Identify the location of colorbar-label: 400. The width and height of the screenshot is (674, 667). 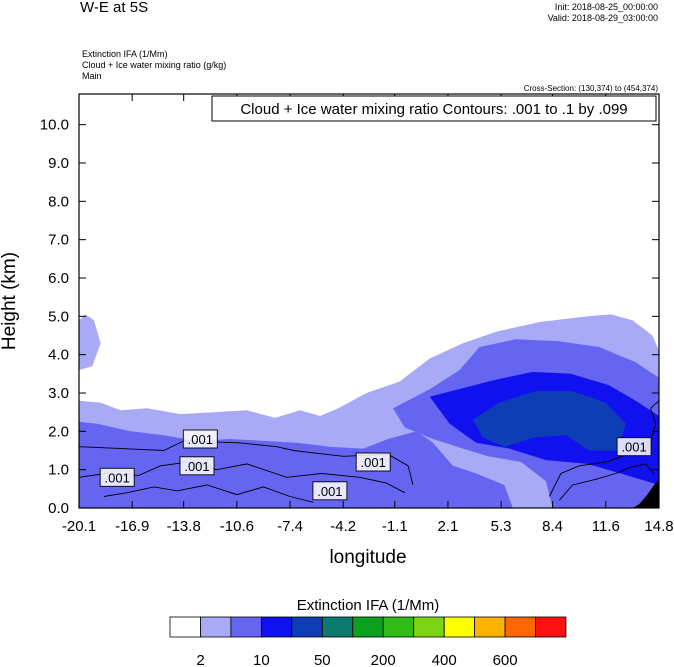
(444, 659).